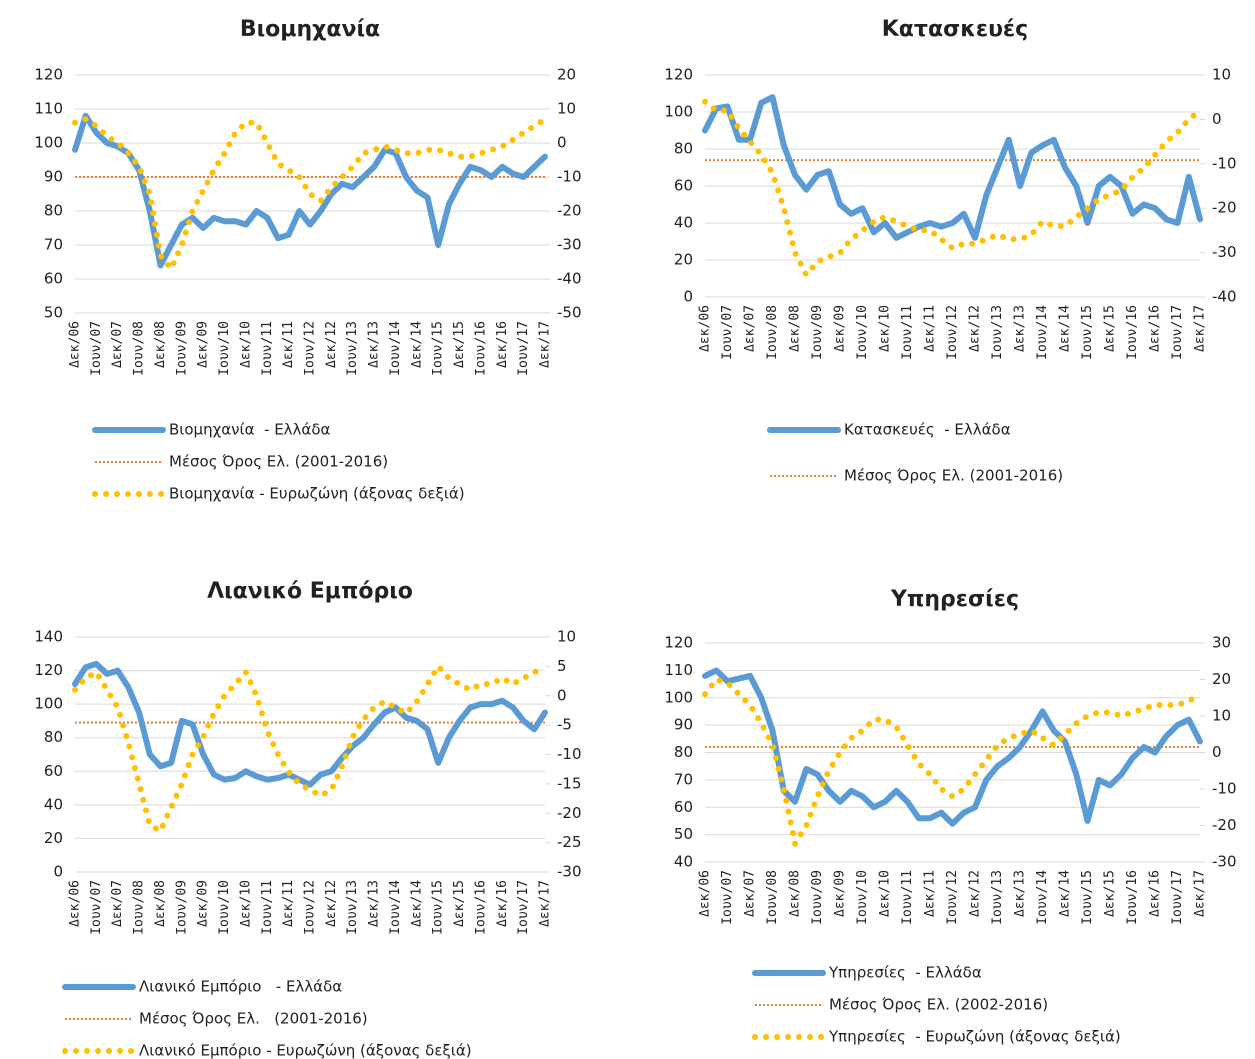  I want to click on y-tick-label: 0, so click(688, 297).